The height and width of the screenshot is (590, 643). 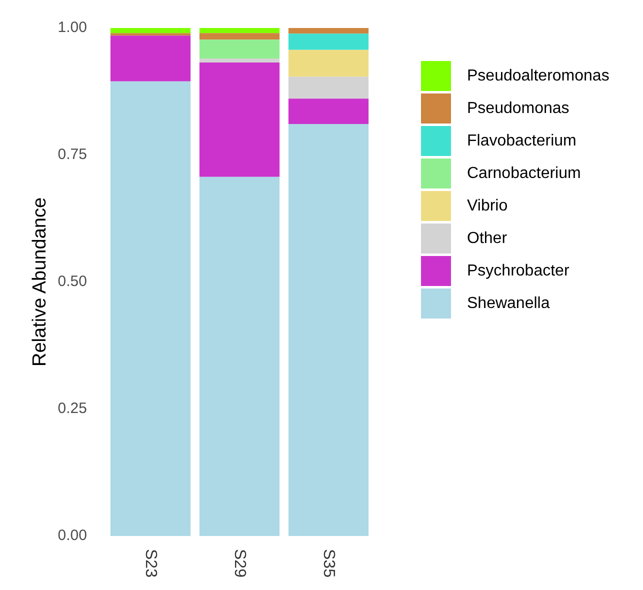 I want to click on legend-label: Pseudomonas, so click(x=518, y=108).